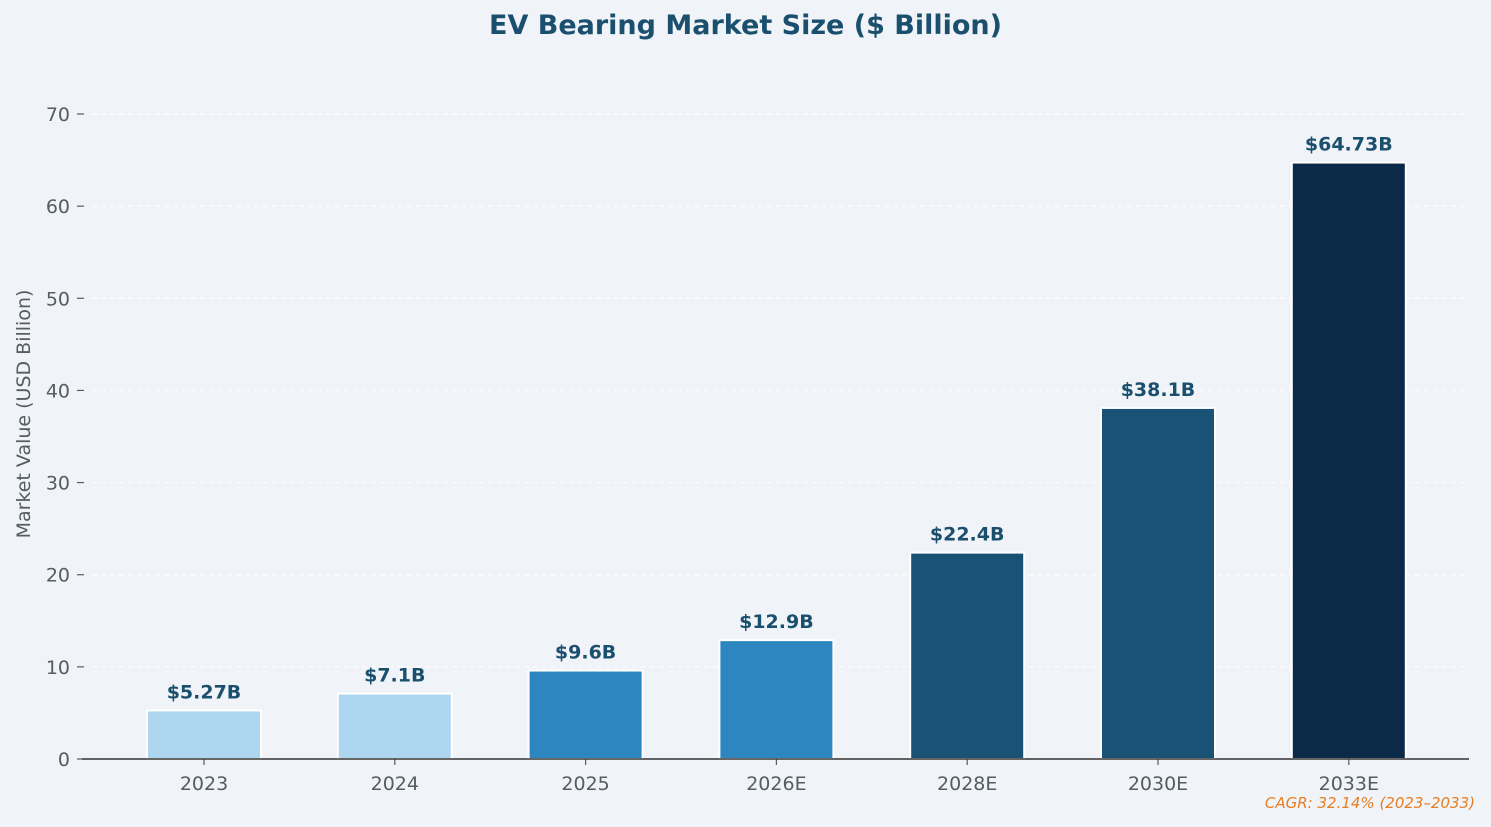 The height and width of the screenshot is (827, 1491). I want to click on data-label: $7.1B, so click(394, 676).